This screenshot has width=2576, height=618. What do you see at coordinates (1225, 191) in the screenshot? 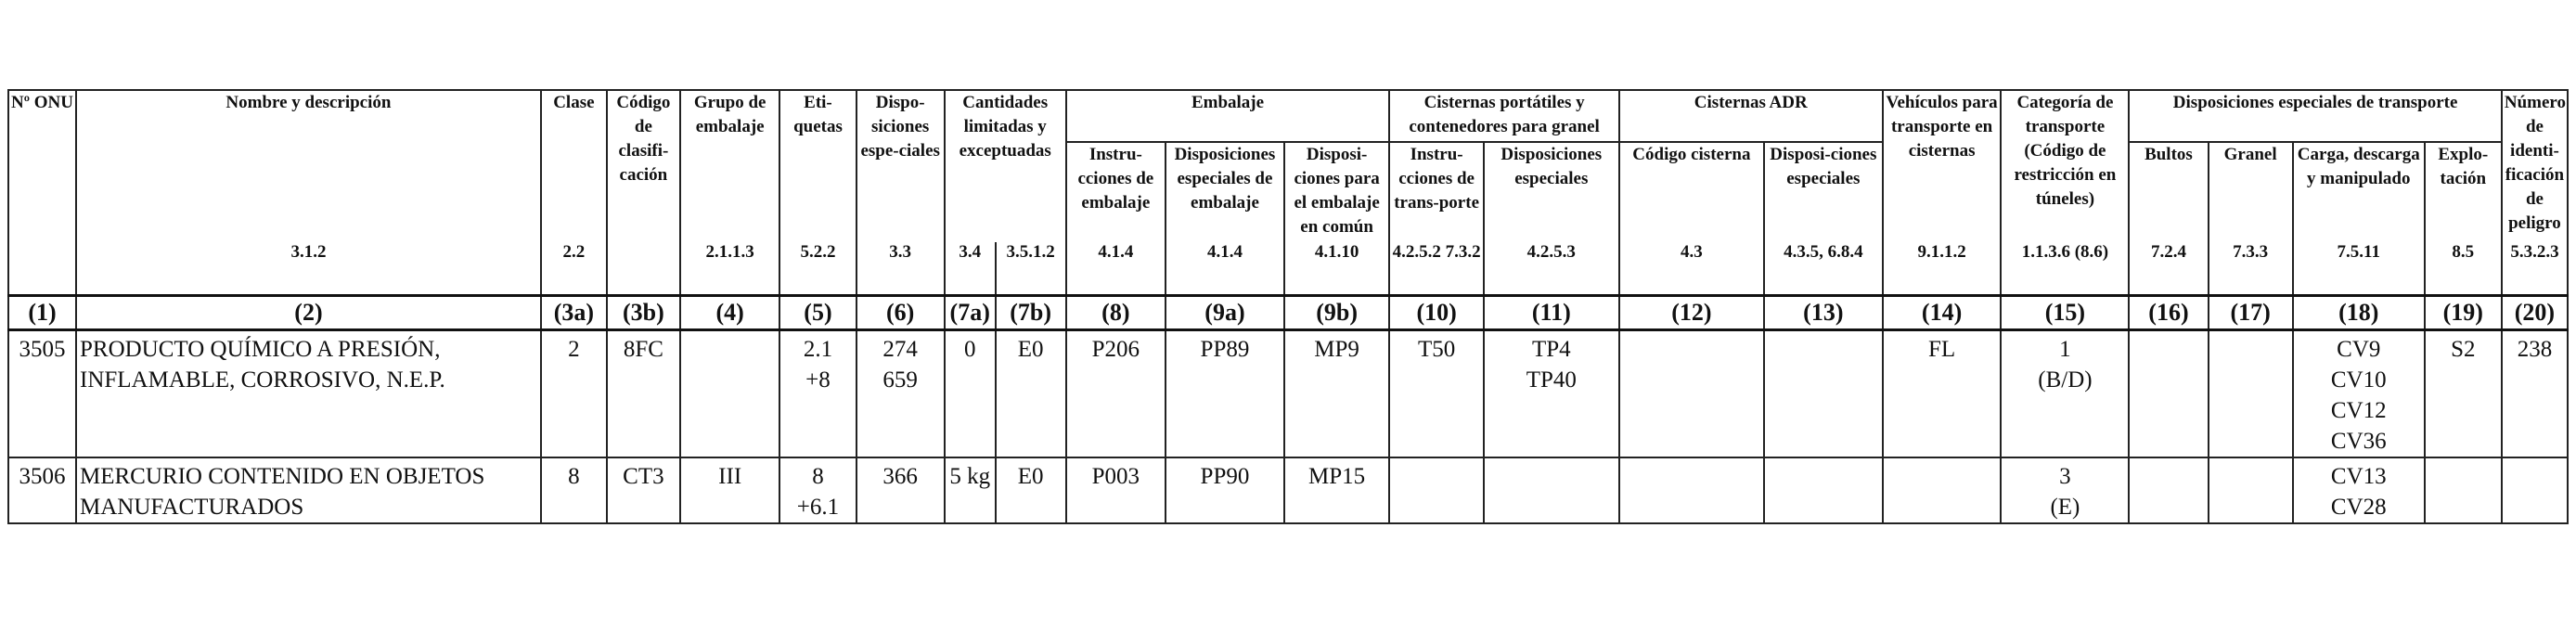
I see `header-special-packing-provisions: Disposiciones especiales de embalaje` at bounding box center [1225, 191].